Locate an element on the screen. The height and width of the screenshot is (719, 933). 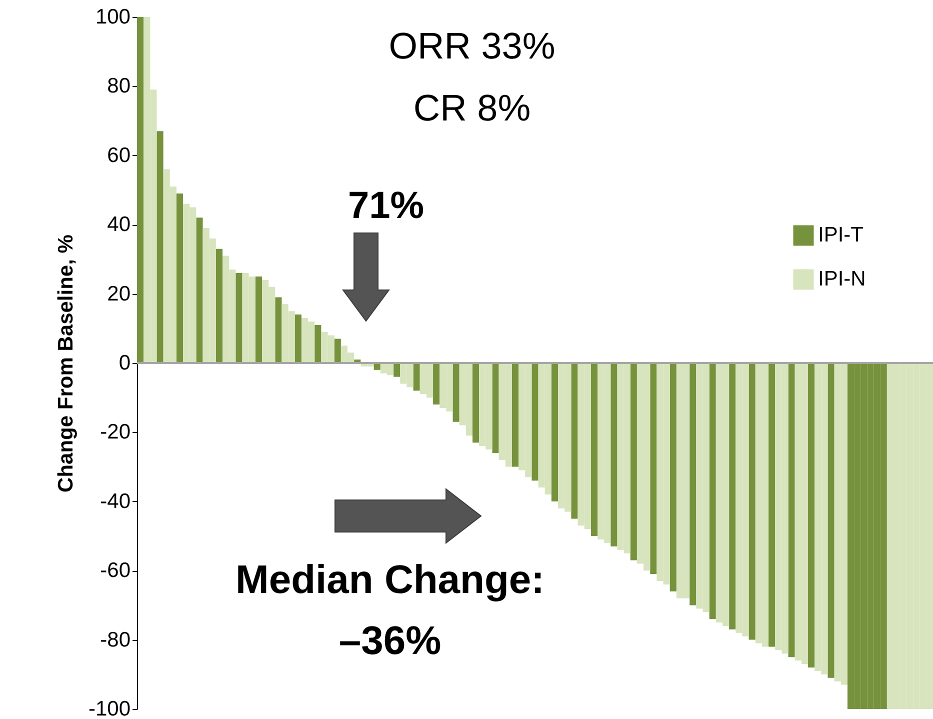
y-tick-label: -80 is located at coordinates (115, 640).